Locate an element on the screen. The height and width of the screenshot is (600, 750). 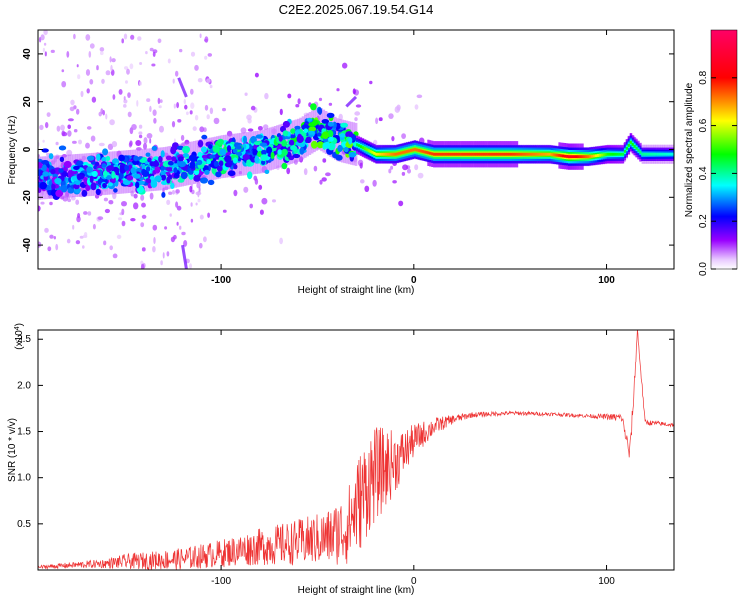
snr-scale-prefix: (x10 is located at coordinates (19, 340).